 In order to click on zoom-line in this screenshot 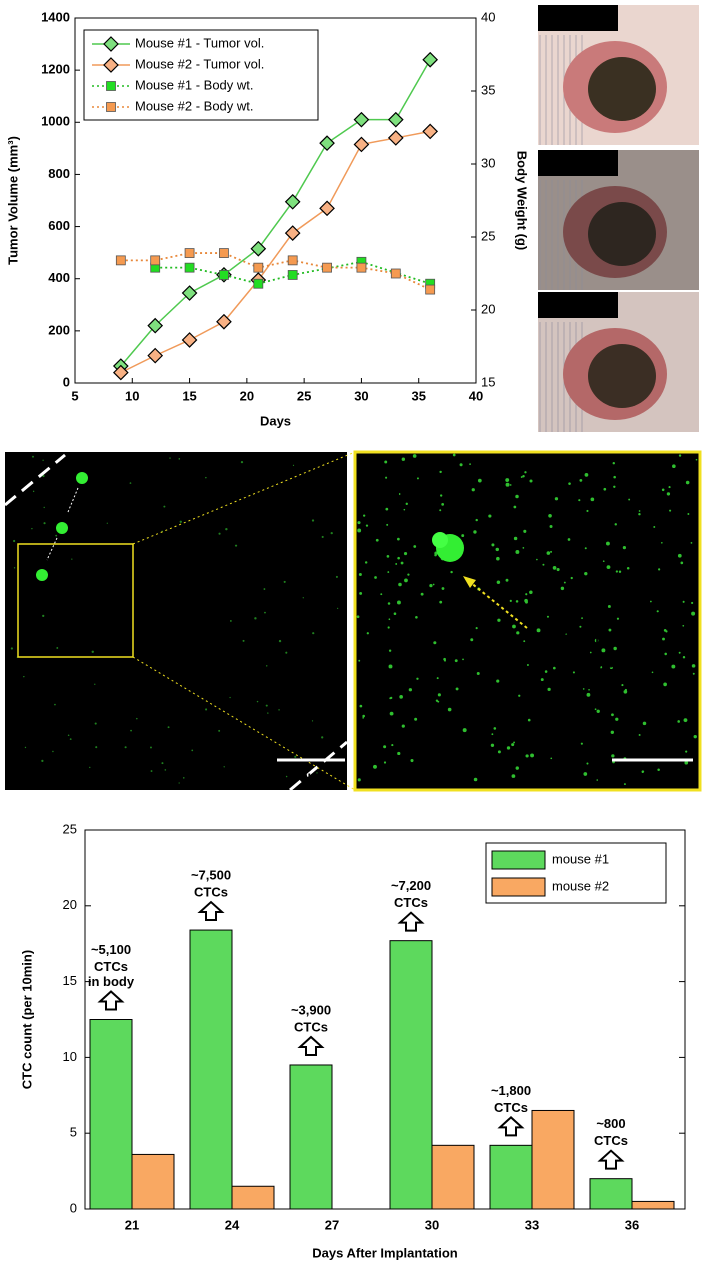, I will do `click(244, 498)`.